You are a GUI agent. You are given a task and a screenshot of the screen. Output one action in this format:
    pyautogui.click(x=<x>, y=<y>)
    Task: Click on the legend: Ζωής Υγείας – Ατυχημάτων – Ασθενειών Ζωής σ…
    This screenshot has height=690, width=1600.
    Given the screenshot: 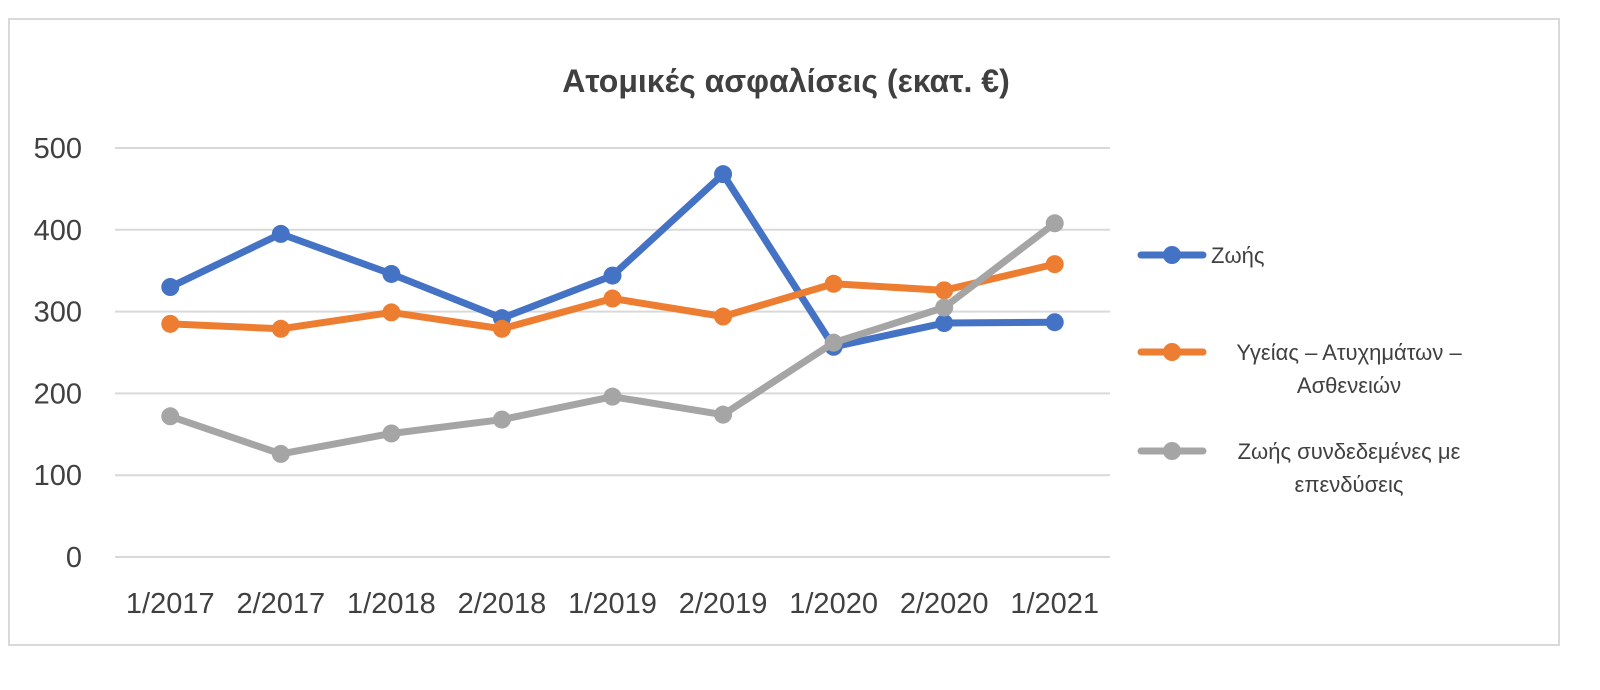 What is the action you would take?
    pyautogui.click(x=1299, y=370)
    